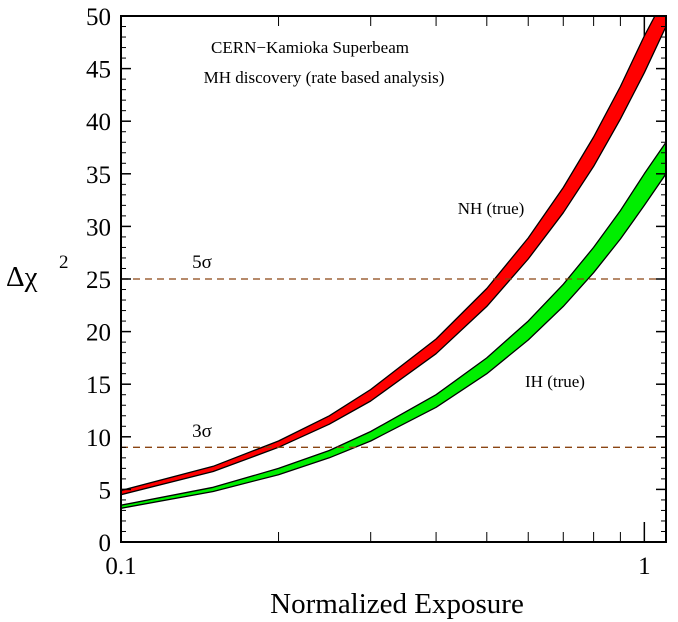 The height and width of the screenshot is (622, 678). Describe the element at coordinates (98, 385) in the screenshot. I see `y-tick-label: 15` at that location.